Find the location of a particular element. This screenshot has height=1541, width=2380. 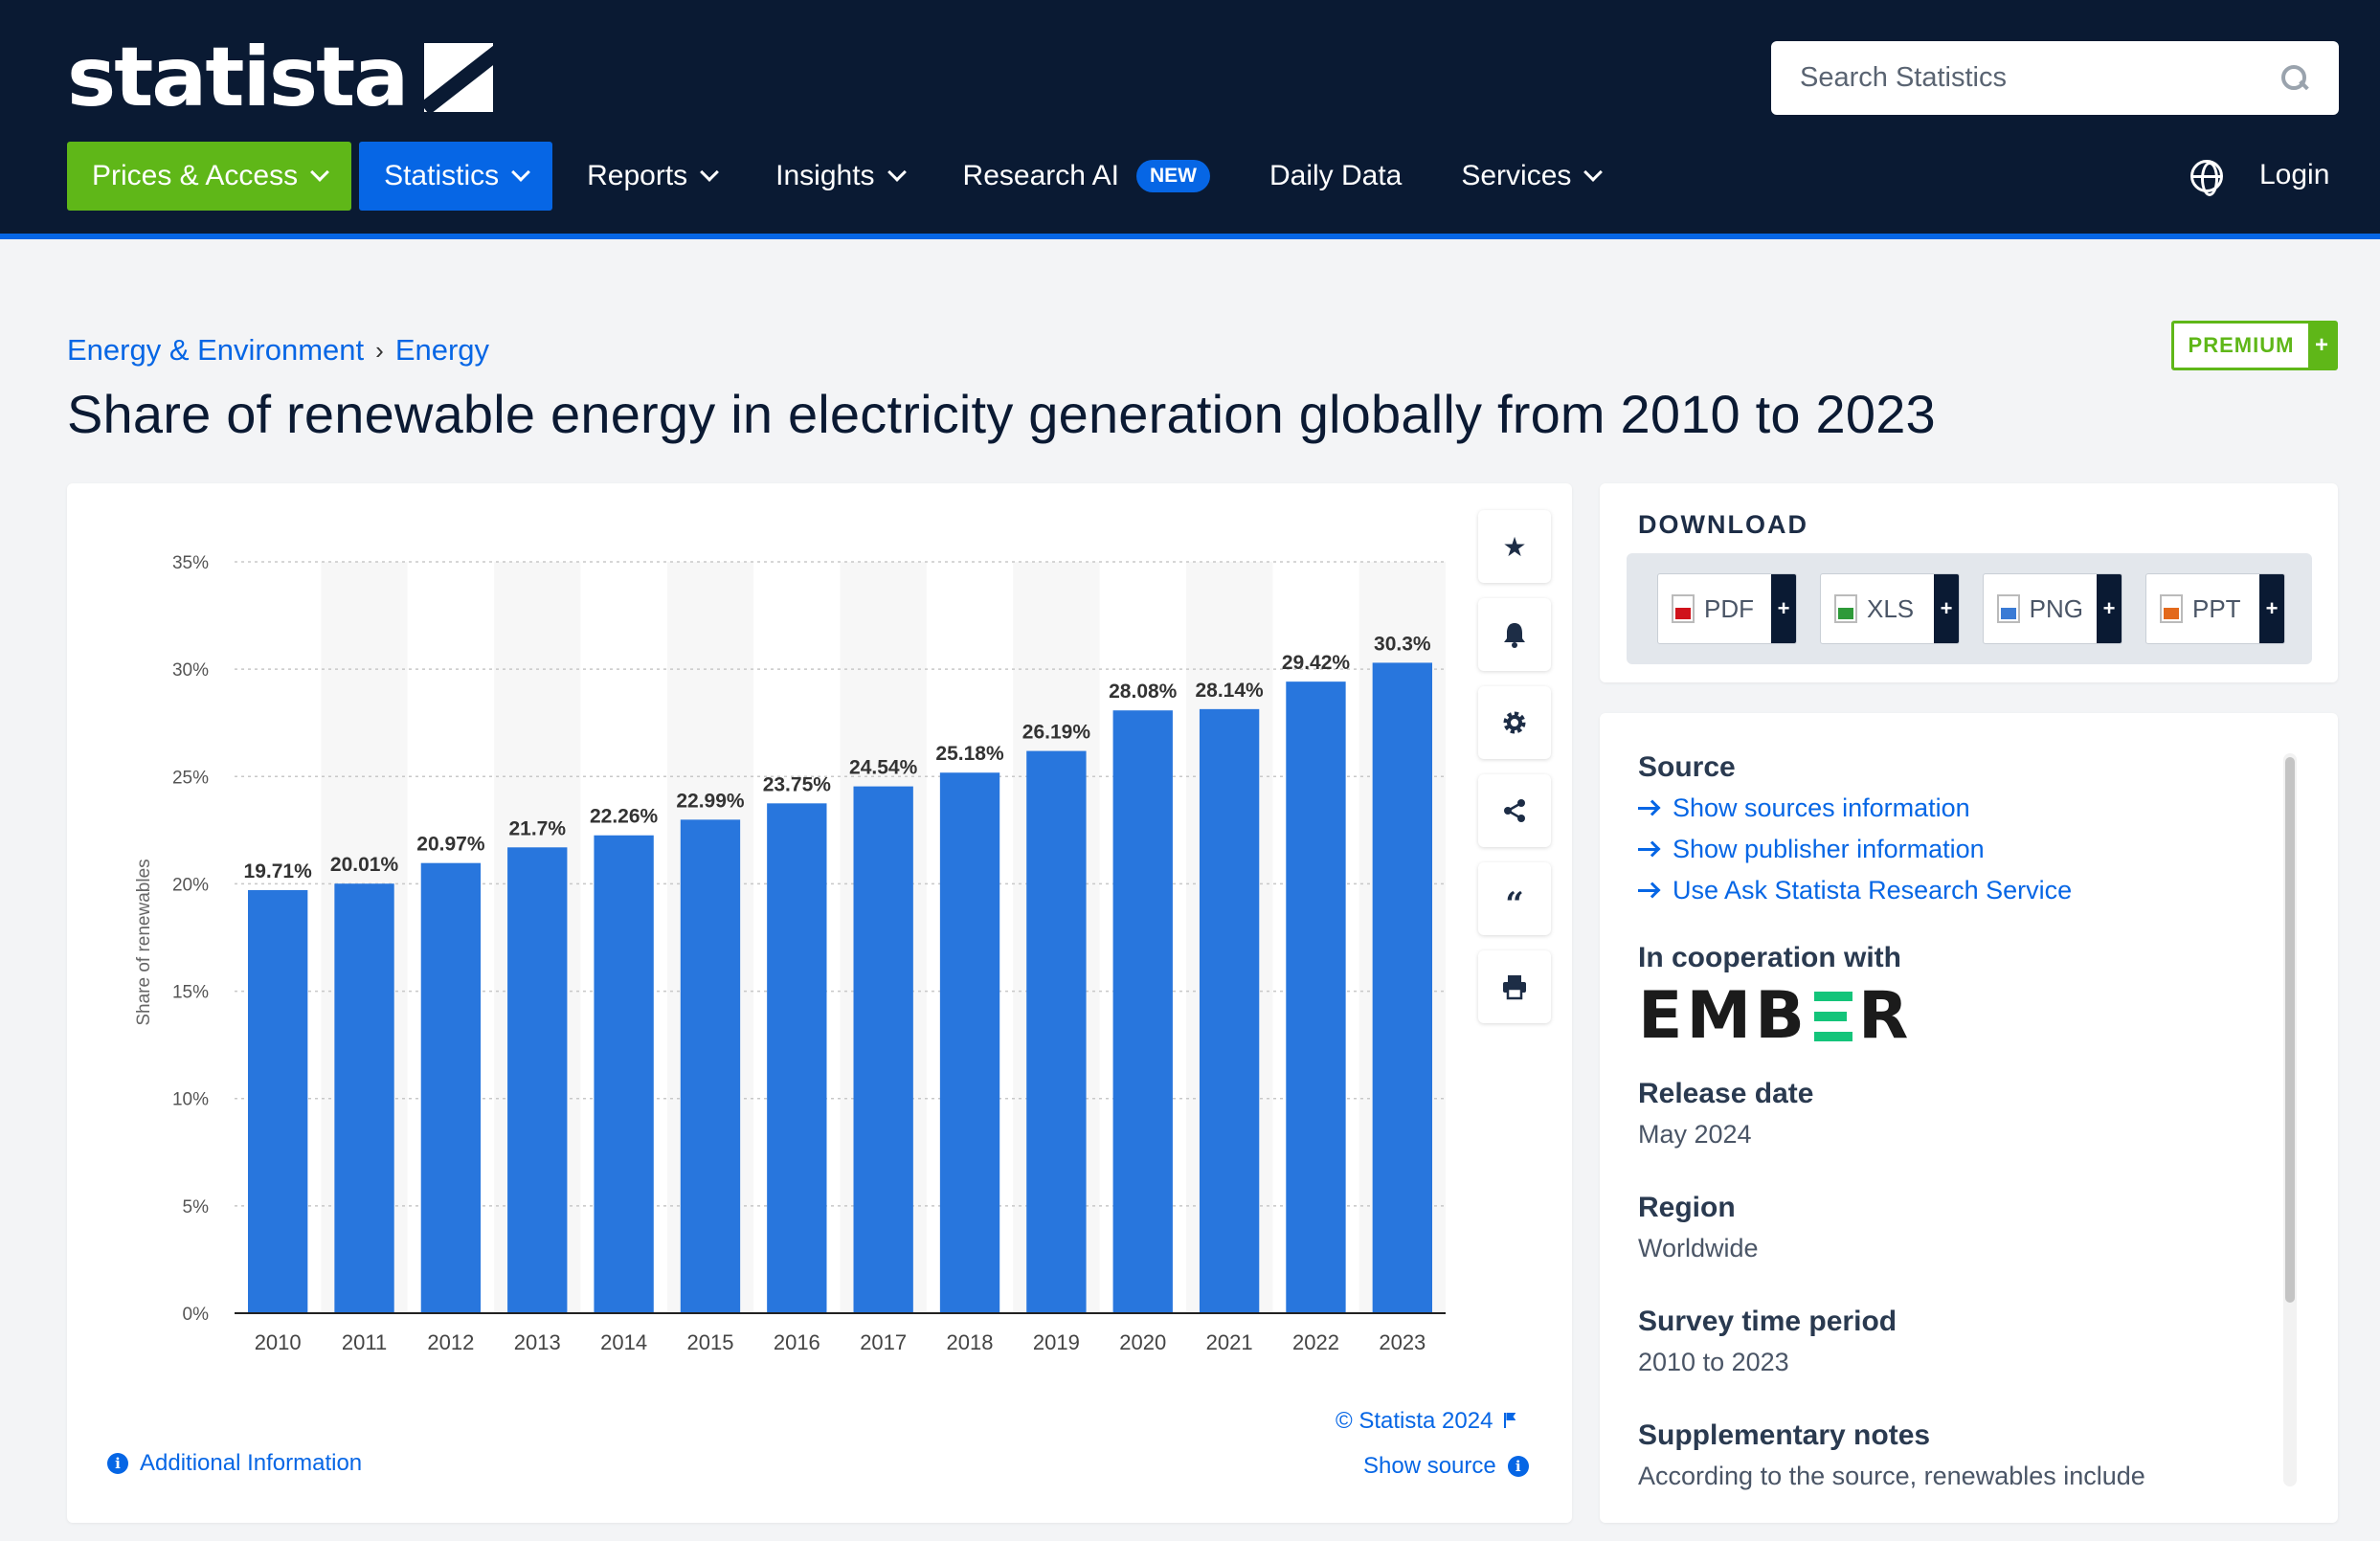

search-icon is located at coordinates (2294, 78).